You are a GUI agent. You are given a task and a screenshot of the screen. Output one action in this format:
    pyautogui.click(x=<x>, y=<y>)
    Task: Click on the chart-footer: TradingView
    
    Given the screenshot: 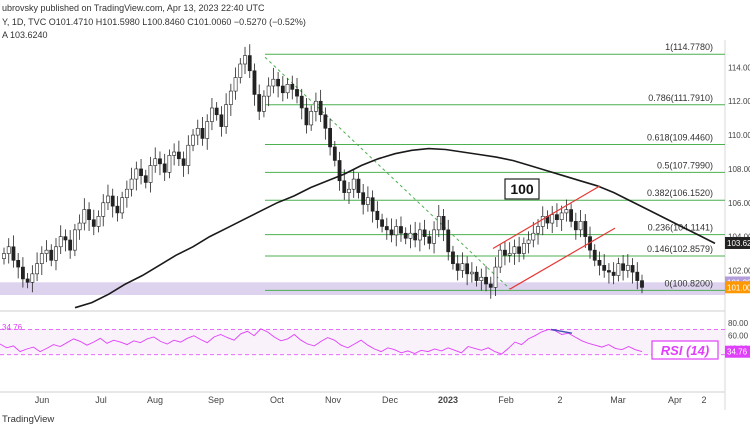 What is the action you would take?
    pyautogui.click(x=375, y=420)
    